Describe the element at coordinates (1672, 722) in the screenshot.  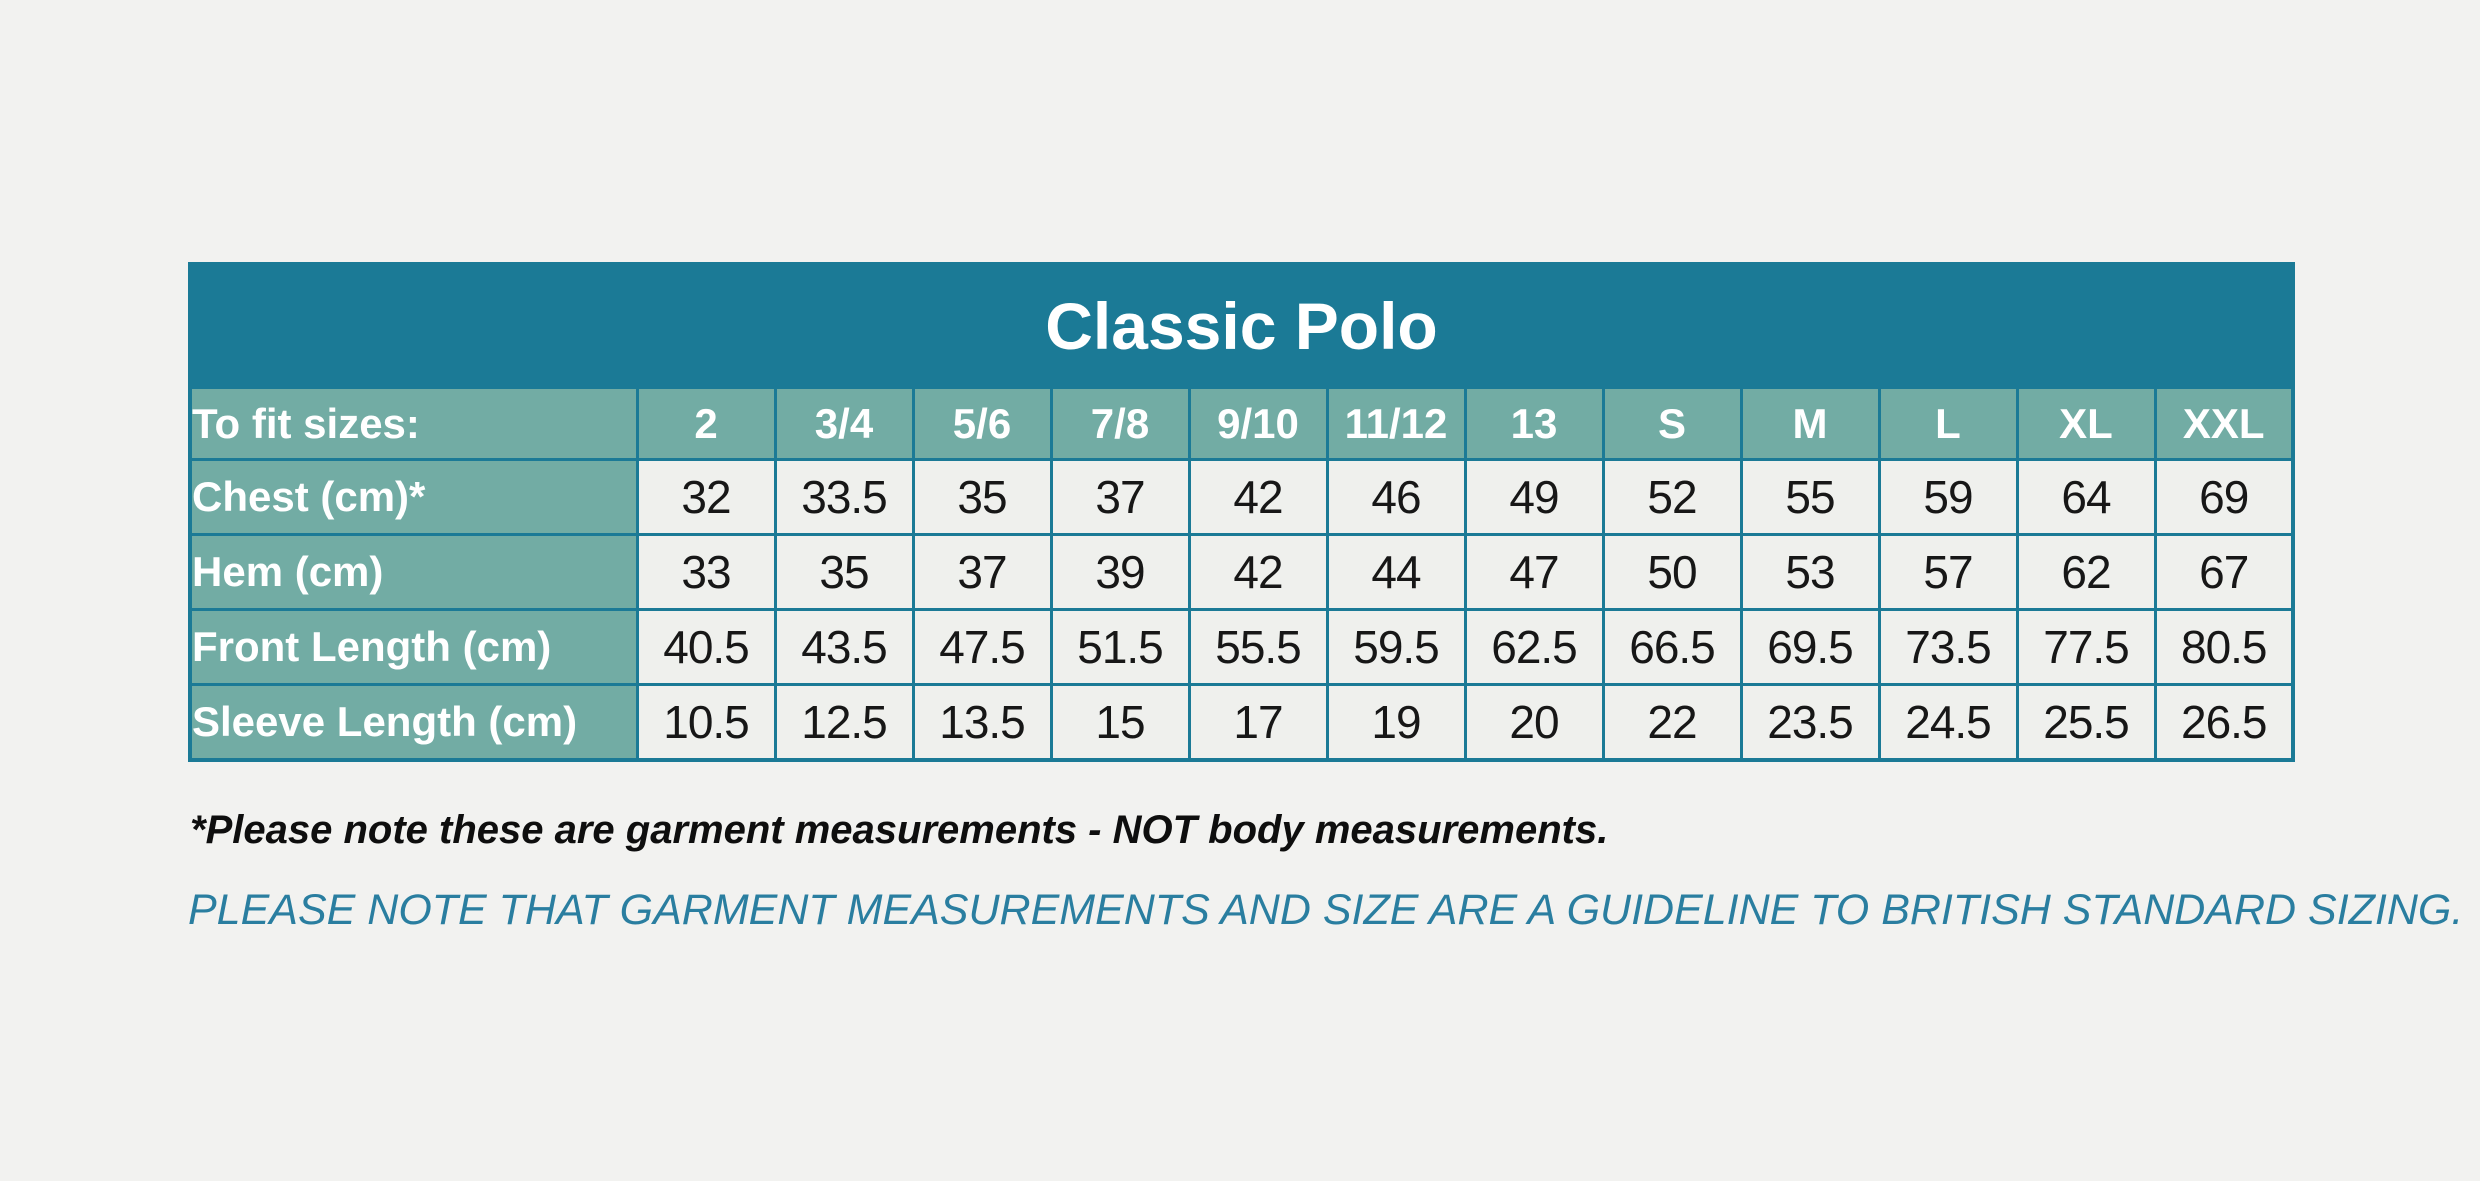
I see `sleeve-length-value: 22` at that location.